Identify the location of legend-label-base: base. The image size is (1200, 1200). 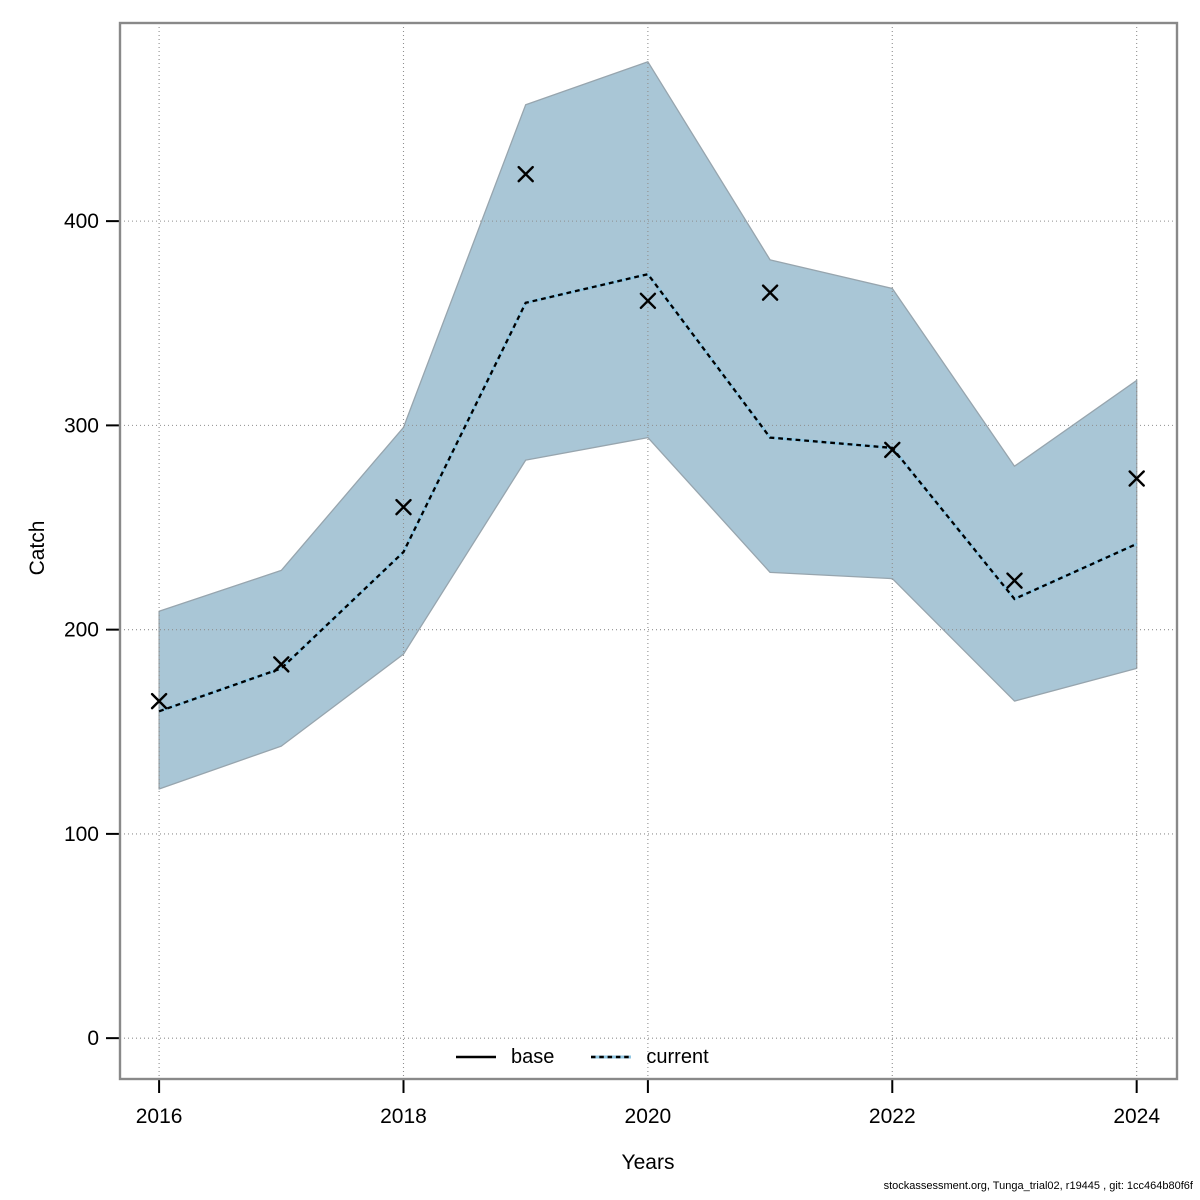
(533, 1056).